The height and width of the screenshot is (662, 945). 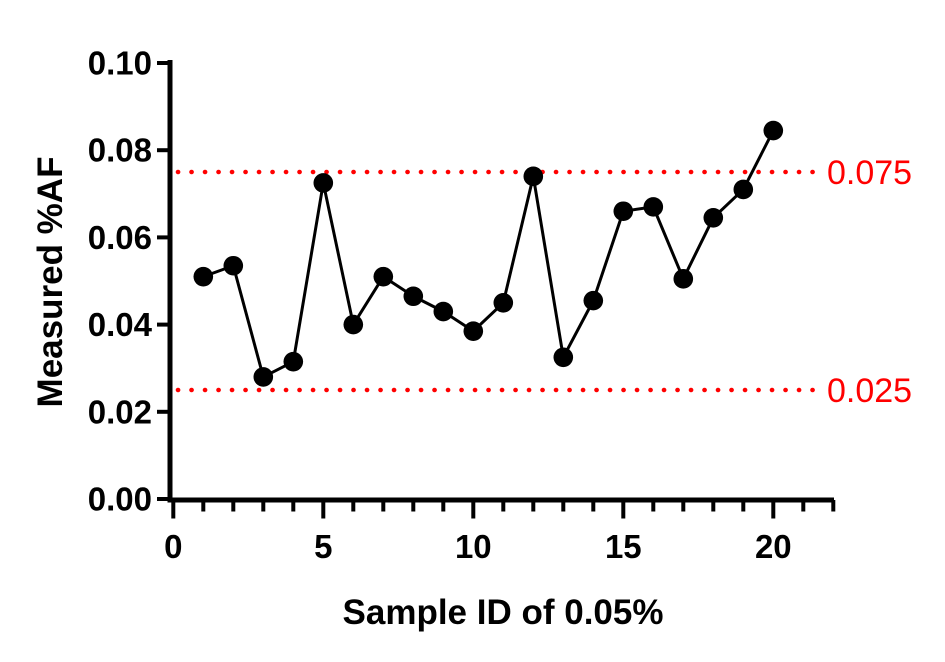 I want to click on x-tick-label: 0, so click(x=173, y=546).